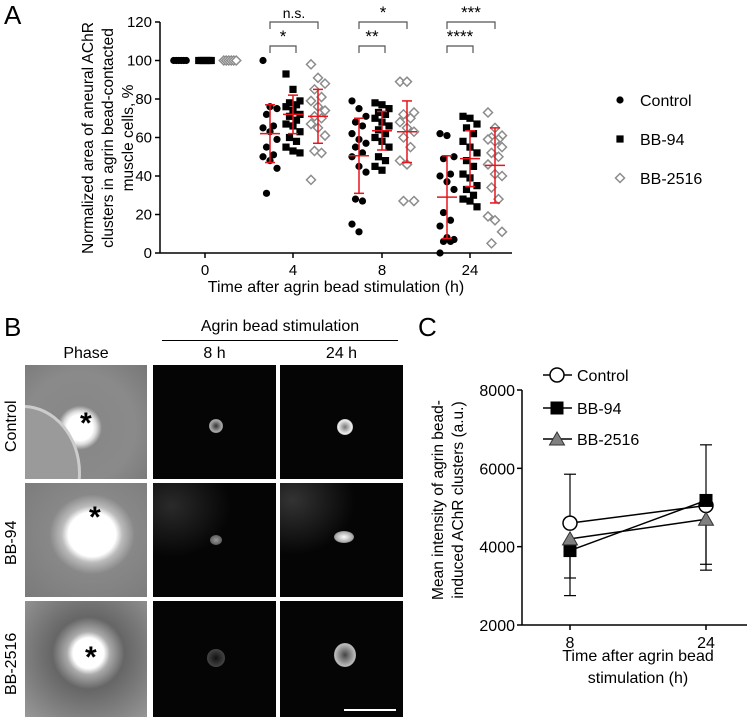 The image size is (747, 717). Describe the element at coordinates (370, 710) in the screenshot. I see `scale-bar` at that location.